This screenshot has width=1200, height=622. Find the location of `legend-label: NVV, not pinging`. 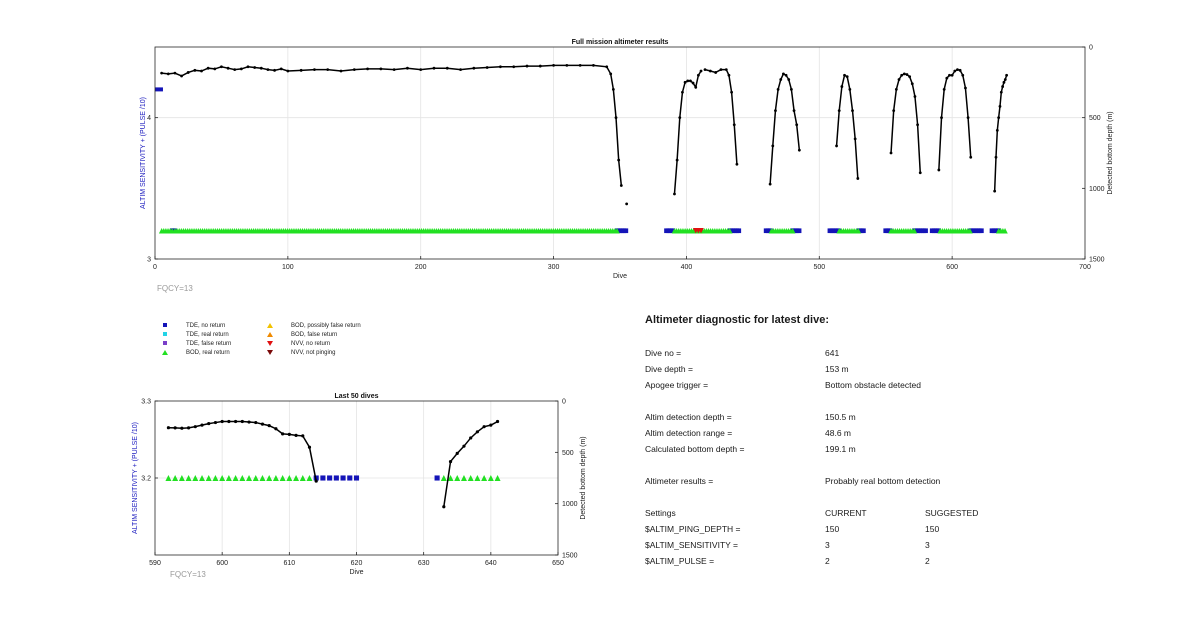

legend-label: NVV, not pinging is located at coordinates (313, 353).